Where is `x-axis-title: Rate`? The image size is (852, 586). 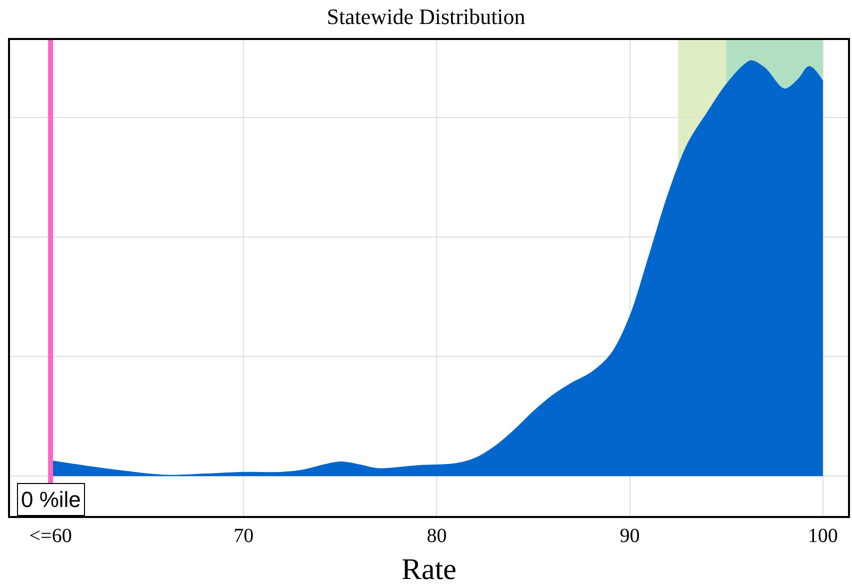 x-axis-title: Rate is located at coordinates (429, 569).